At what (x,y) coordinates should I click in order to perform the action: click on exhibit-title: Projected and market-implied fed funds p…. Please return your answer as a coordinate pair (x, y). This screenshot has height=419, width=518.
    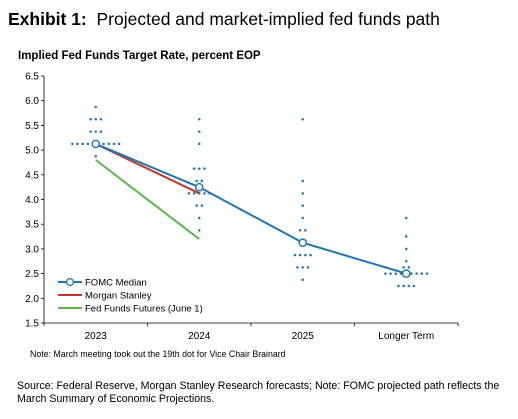
    Looking at the image, I should click on (268, 19).